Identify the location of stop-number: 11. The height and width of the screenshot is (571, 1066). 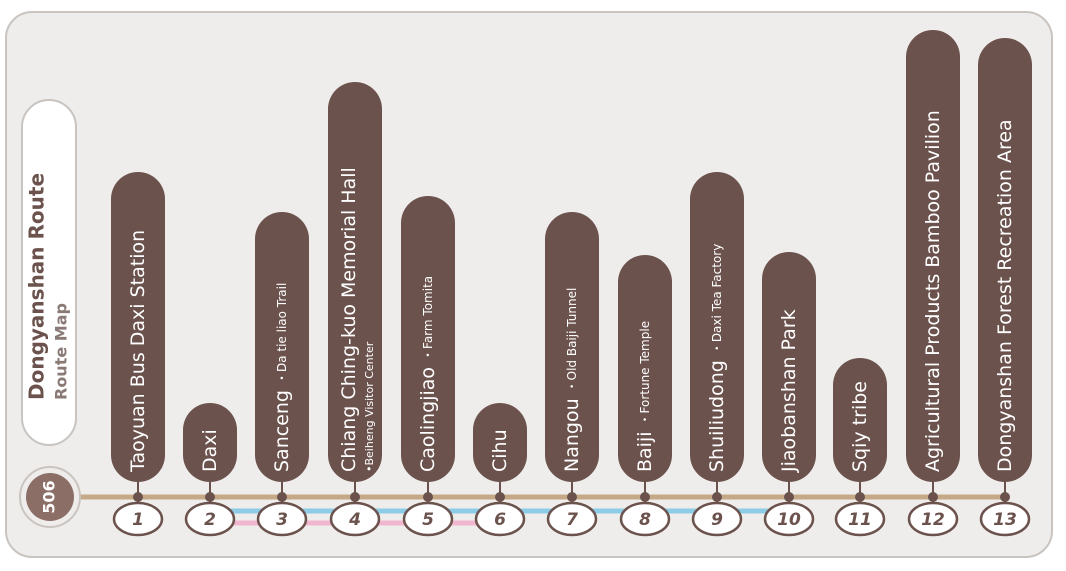
(860, 520).